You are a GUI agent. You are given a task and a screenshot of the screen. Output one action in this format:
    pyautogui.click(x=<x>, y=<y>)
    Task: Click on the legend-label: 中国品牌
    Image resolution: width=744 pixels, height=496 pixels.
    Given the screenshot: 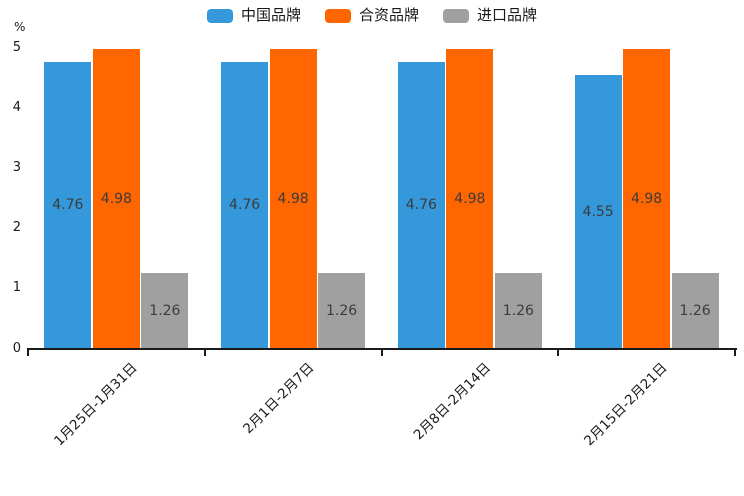 What is the action you would take?
    pyautogui.click(x=270, y=15)
    